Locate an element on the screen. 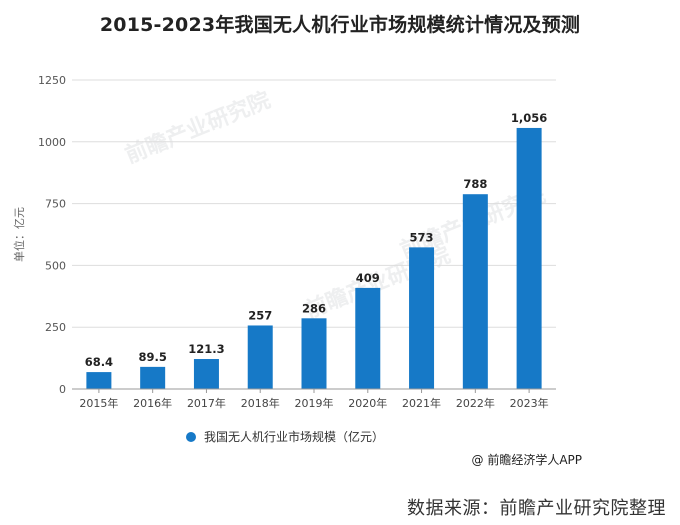 The width and height of the screenshot is (680, 525). x-tick-label: 2021年 is located at coordinates (421, 403).